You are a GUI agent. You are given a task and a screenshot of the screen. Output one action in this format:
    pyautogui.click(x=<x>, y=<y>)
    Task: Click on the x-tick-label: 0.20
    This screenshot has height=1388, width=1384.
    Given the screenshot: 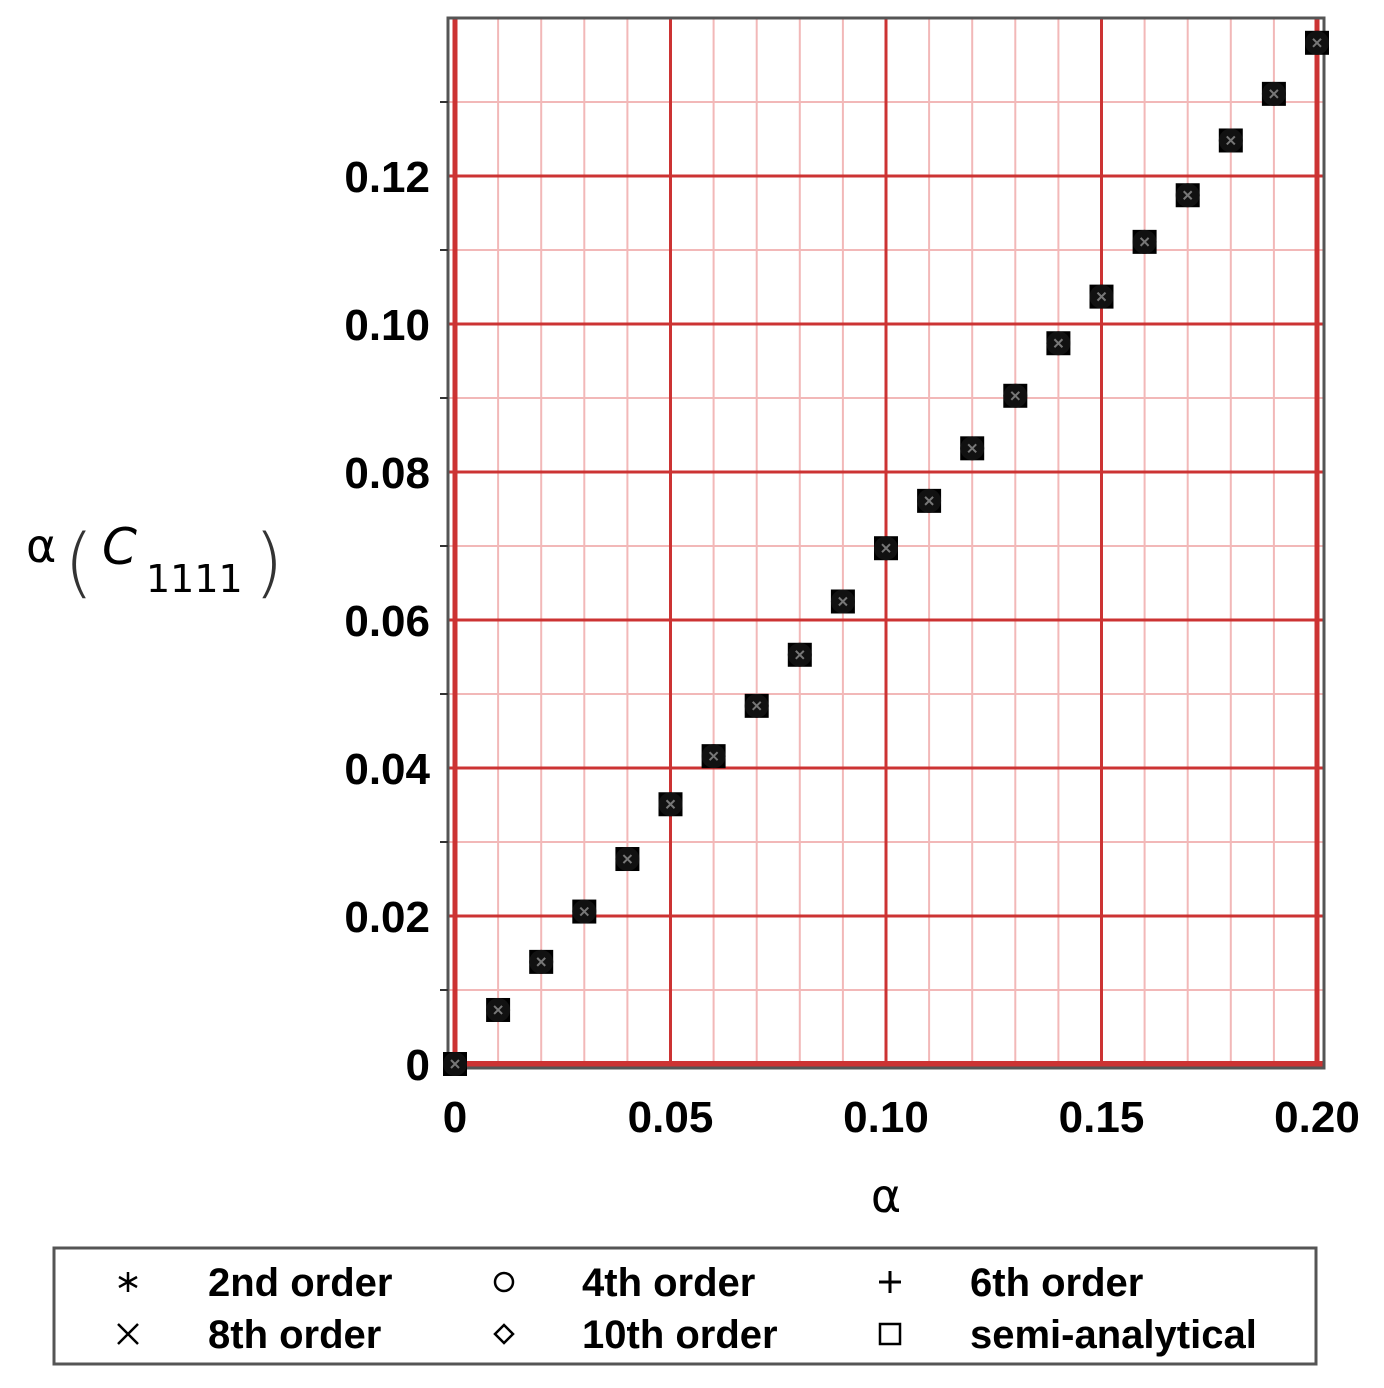 What is the action you would take?
    pyautogui.click(x=1317, y=1117)
    